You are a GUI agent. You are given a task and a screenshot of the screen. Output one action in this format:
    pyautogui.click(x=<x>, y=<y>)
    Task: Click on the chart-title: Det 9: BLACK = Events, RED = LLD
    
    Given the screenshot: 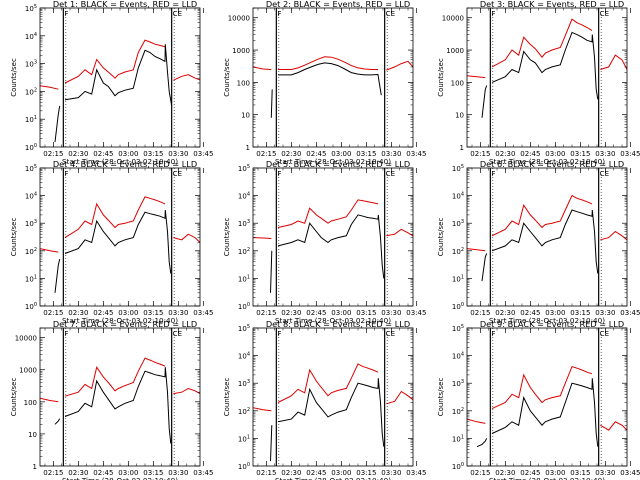 What is the action you would take?
    pyautogui.click(x=552, y=324)
    